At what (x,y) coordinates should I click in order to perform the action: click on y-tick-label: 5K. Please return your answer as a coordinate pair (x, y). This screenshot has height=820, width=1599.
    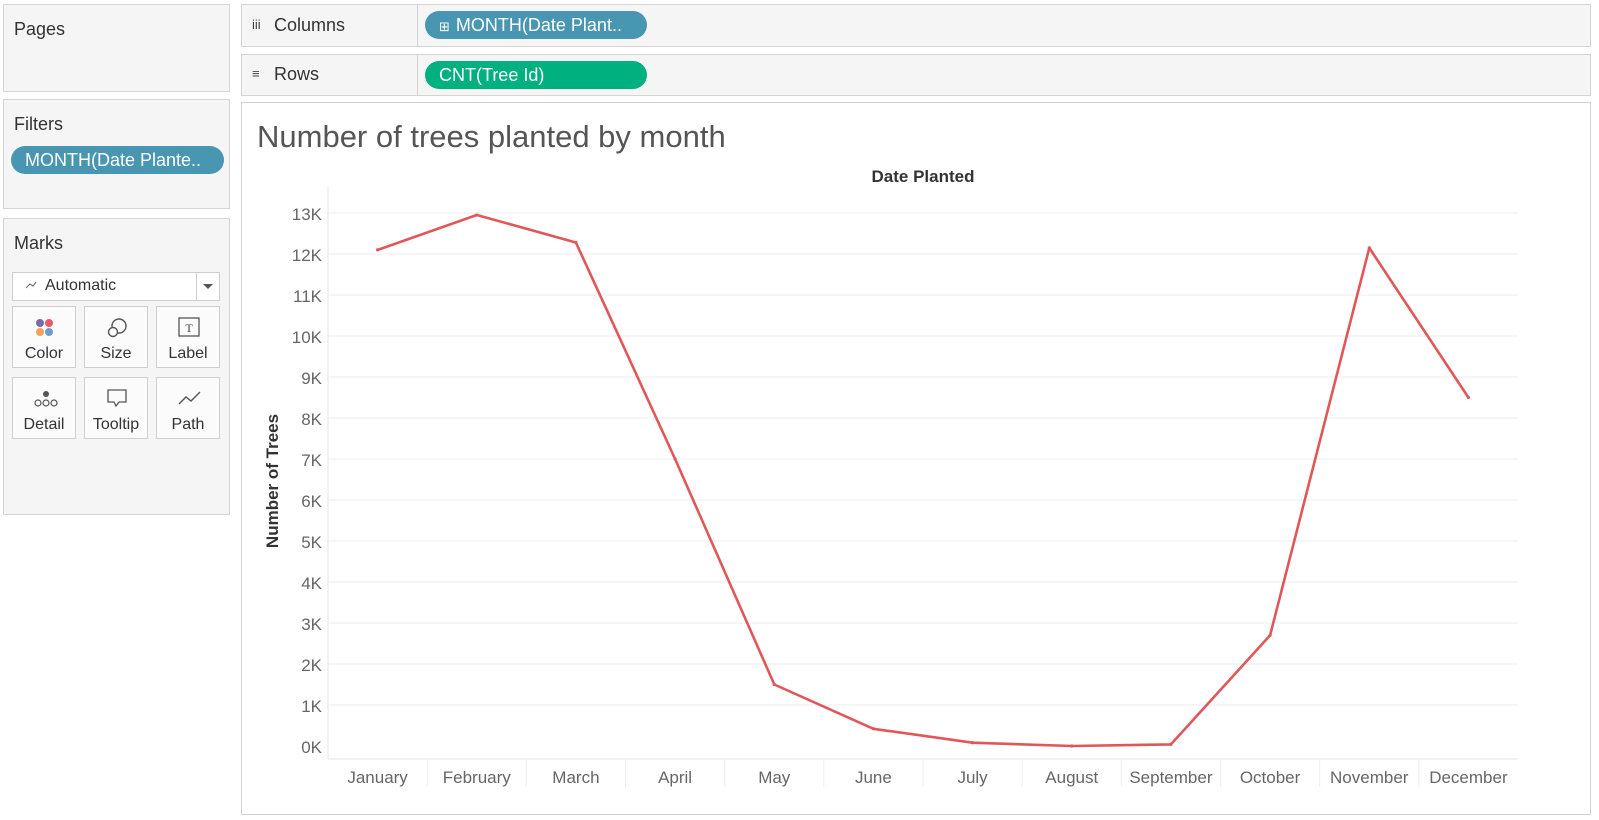
    Looking at the image, I should click on (311, 542).